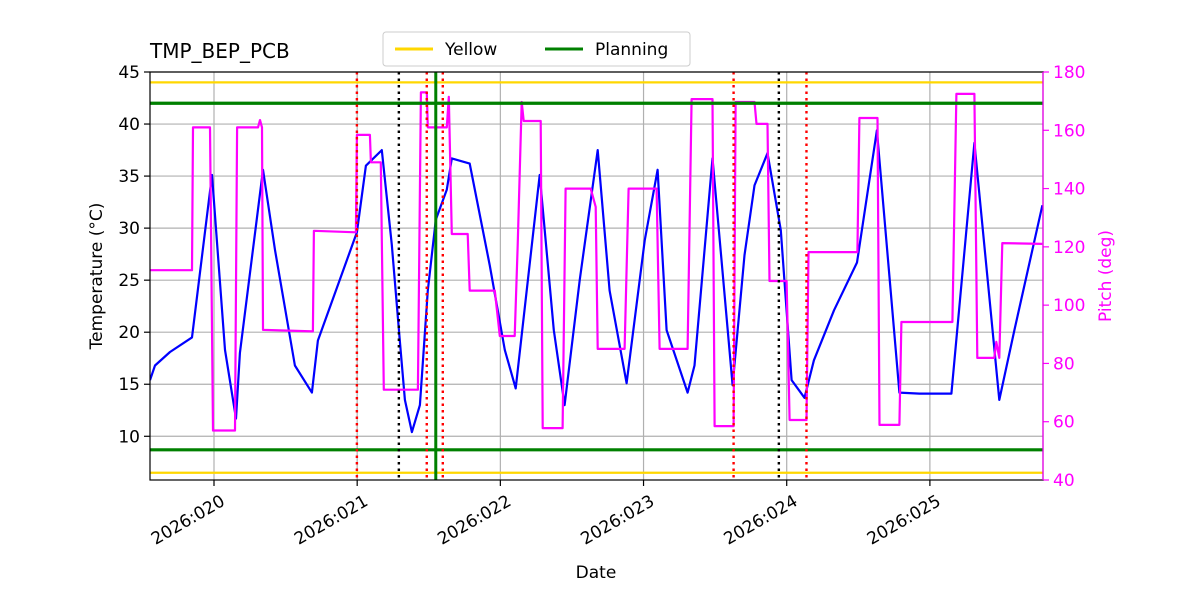 This screenshot has width=1200, height=600. I want to click on y2-tick-label: 40, so click(1064, 481).